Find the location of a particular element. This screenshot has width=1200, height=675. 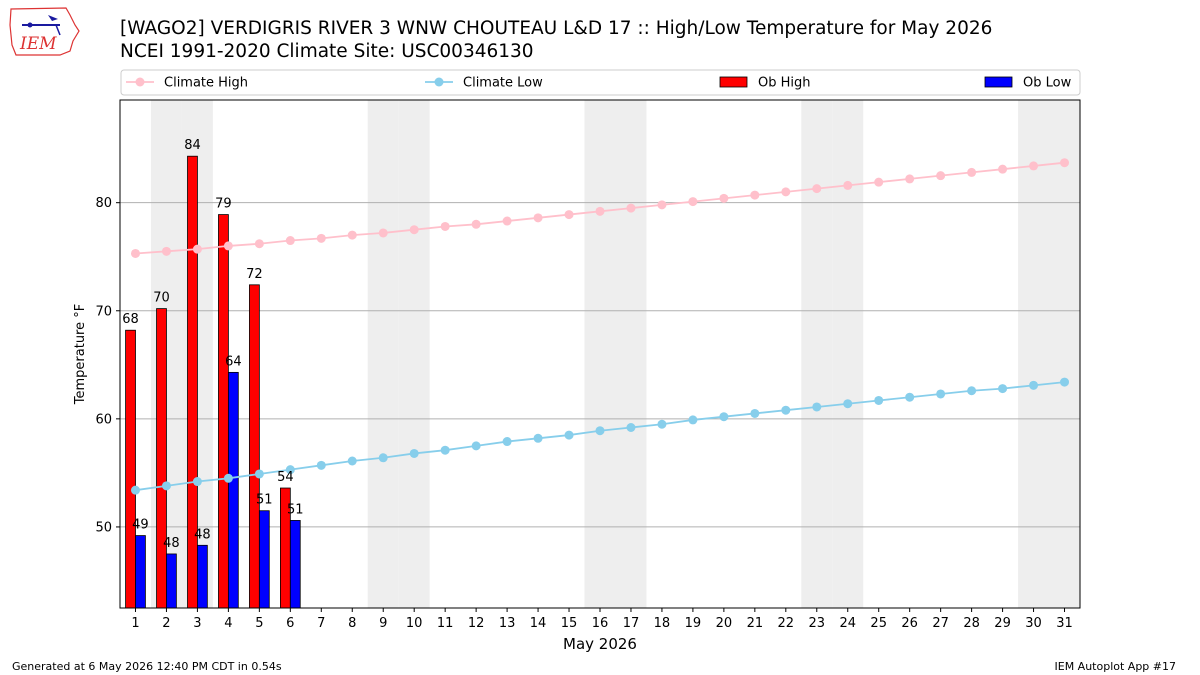

ob-high-label: 70 is located at coordinates (161, 298).